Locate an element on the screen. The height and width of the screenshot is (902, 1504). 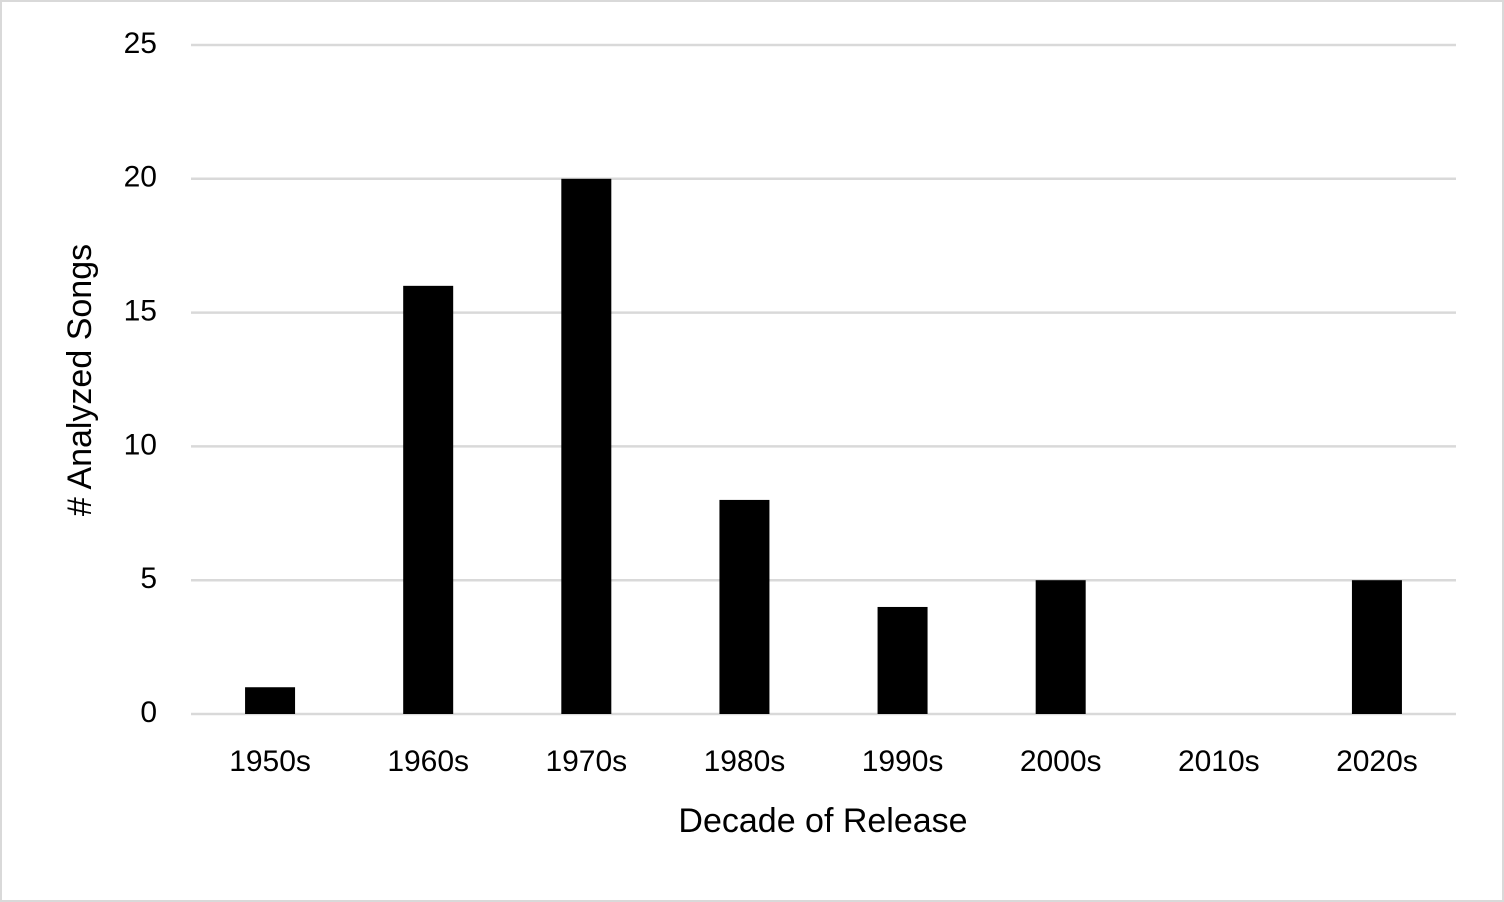
y-tick-label: 20 is located at coordinates (140, 177).